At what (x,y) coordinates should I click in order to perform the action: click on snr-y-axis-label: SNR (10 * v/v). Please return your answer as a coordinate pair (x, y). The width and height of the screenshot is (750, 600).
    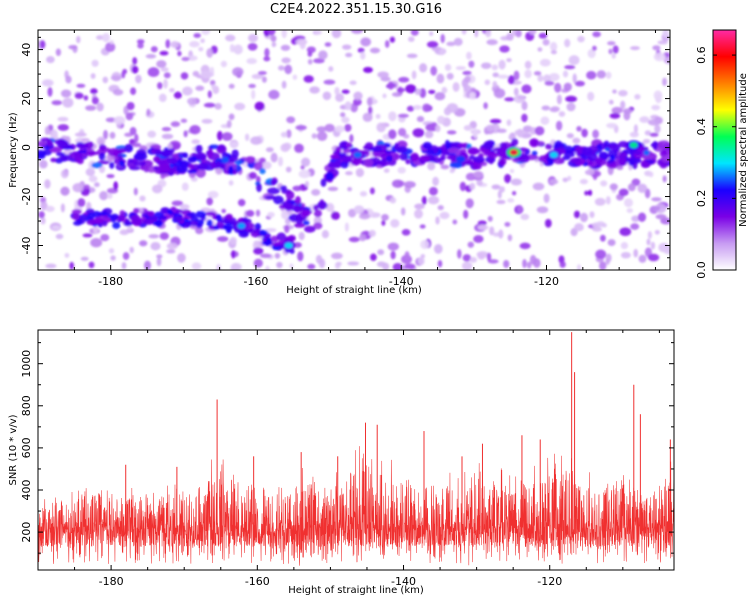
    Looking at the image, I should click on (13, 449).